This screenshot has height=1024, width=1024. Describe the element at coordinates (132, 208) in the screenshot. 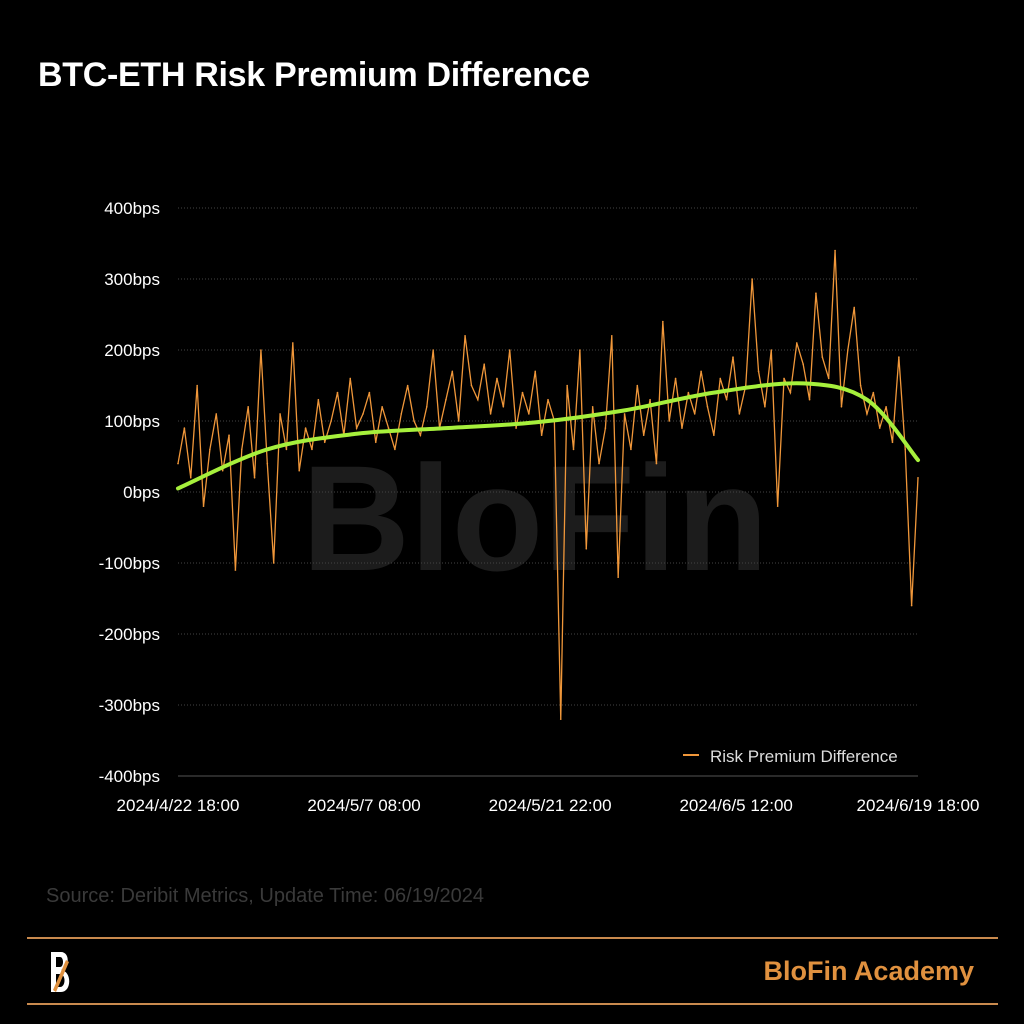

I see `y-tick-label: 400bps` at that location.